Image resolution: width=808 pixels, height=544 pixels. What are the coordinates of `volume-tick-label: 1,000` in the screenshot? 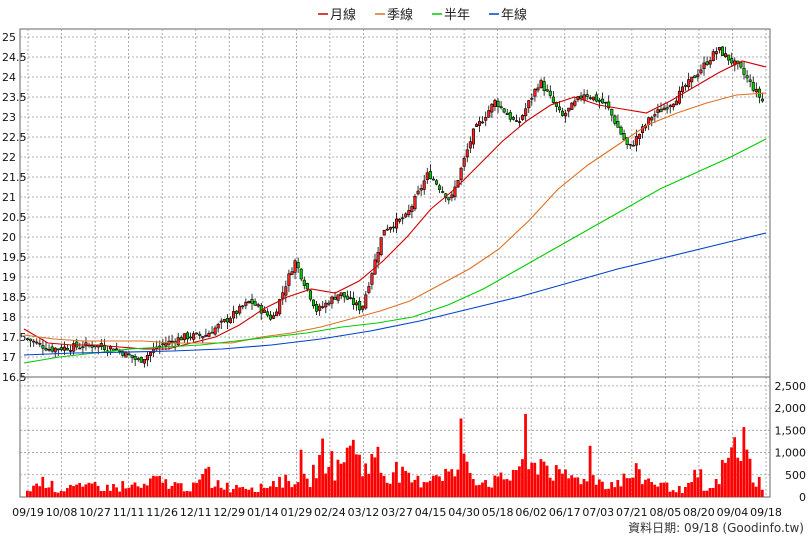 It's located at (791, 453).